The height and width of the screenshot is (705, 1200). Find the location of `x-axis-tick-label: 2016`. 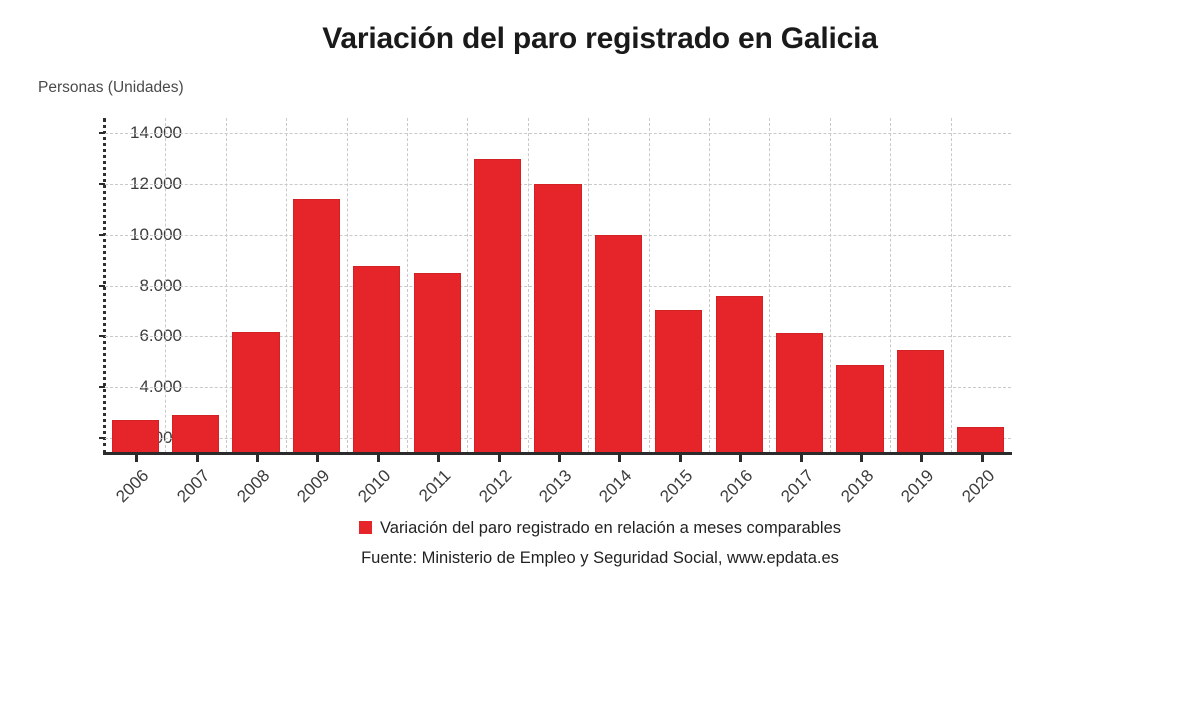

x-axis-tick-label: 2016 is located at coordinates (736, 486).